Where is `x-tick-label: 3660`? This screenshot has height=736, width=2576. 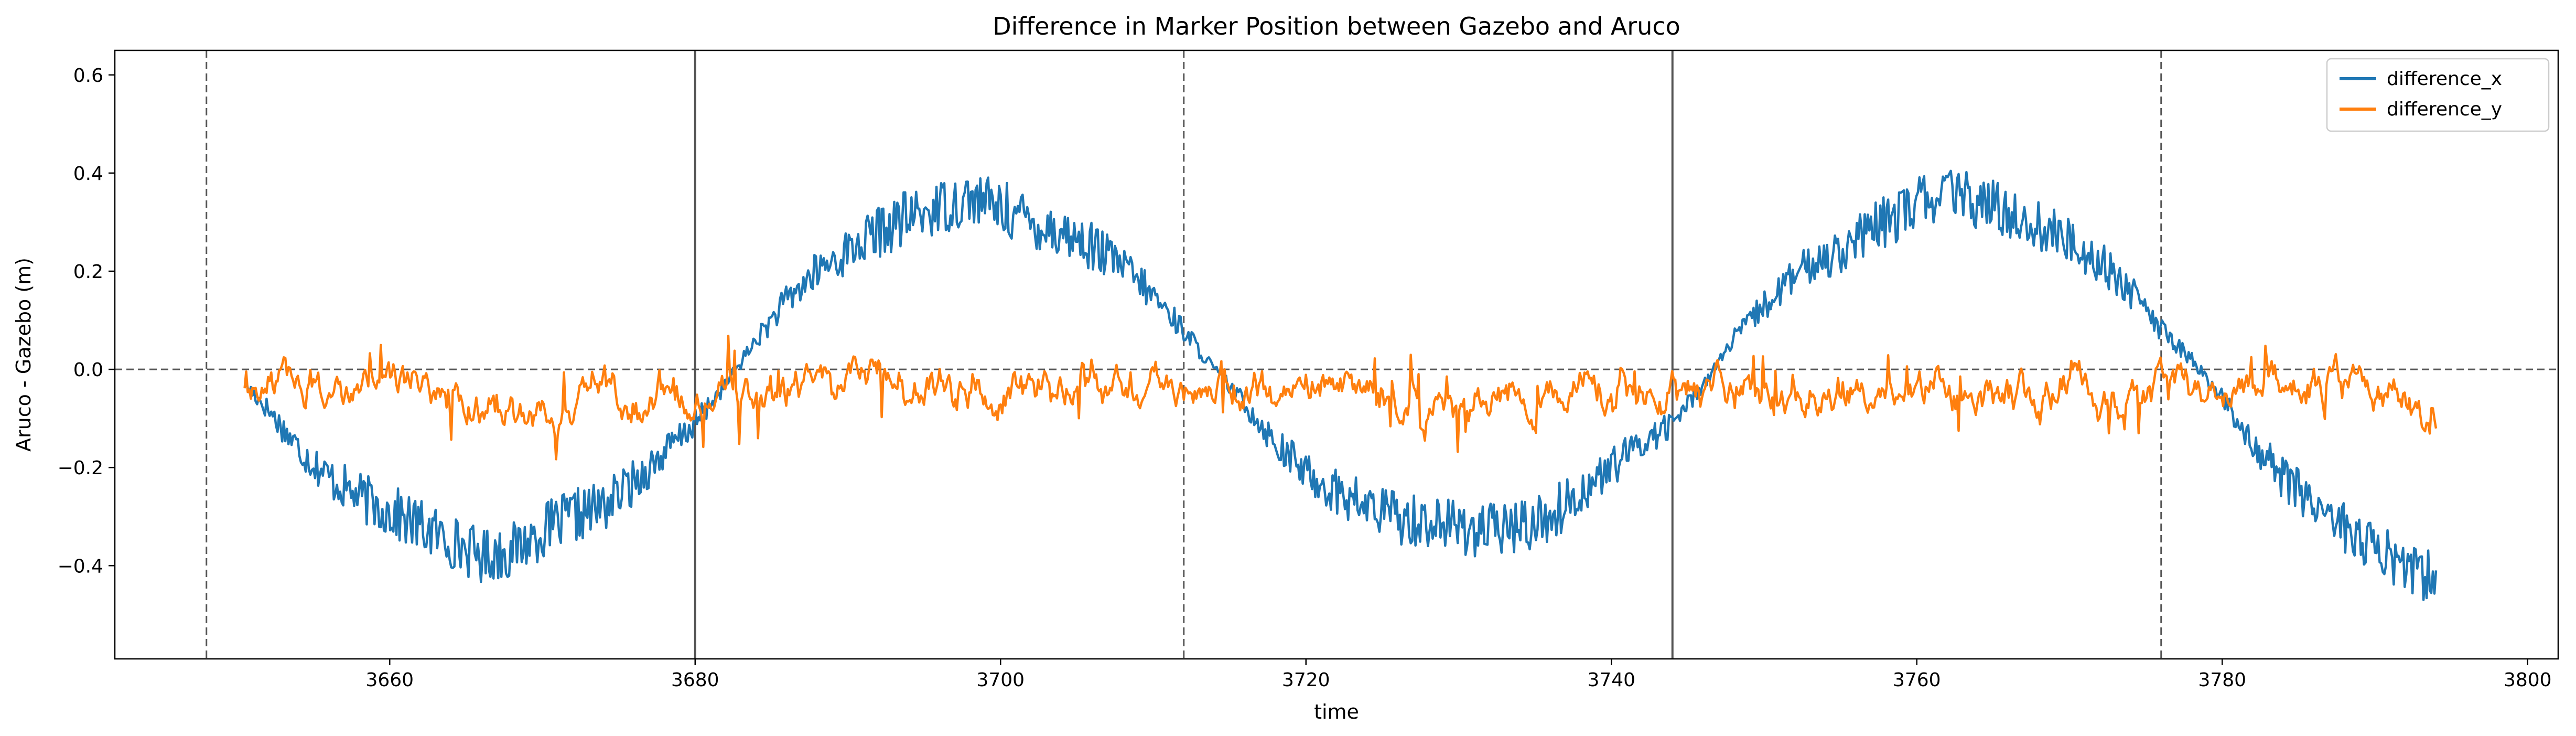 x-tick-label: 3660 is located at coordinates (389, 680).